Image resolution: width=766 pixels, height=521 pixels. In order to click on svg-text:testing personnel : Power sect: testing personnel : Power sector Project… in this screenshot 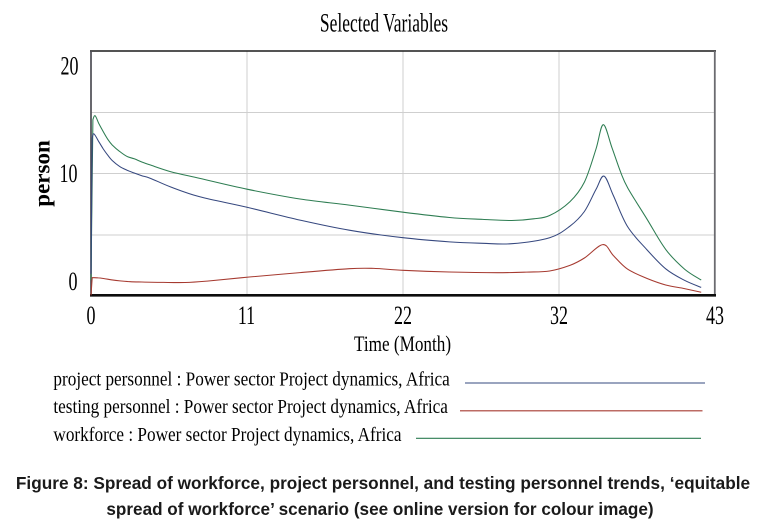, I will do `click(250, 406)`.